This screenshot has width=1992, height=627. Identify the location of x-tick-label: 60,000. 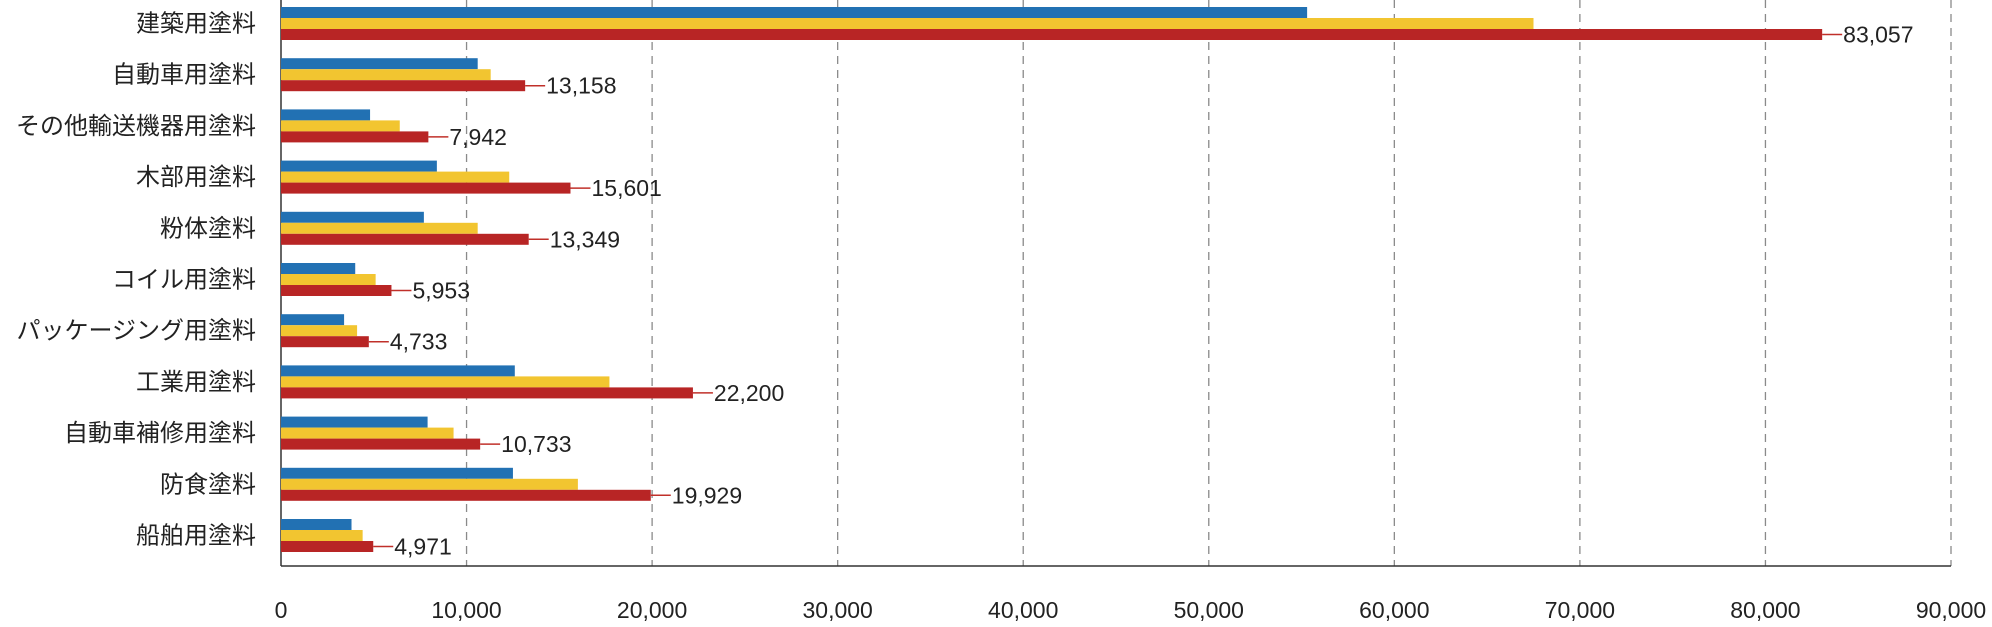
(1394, 610).